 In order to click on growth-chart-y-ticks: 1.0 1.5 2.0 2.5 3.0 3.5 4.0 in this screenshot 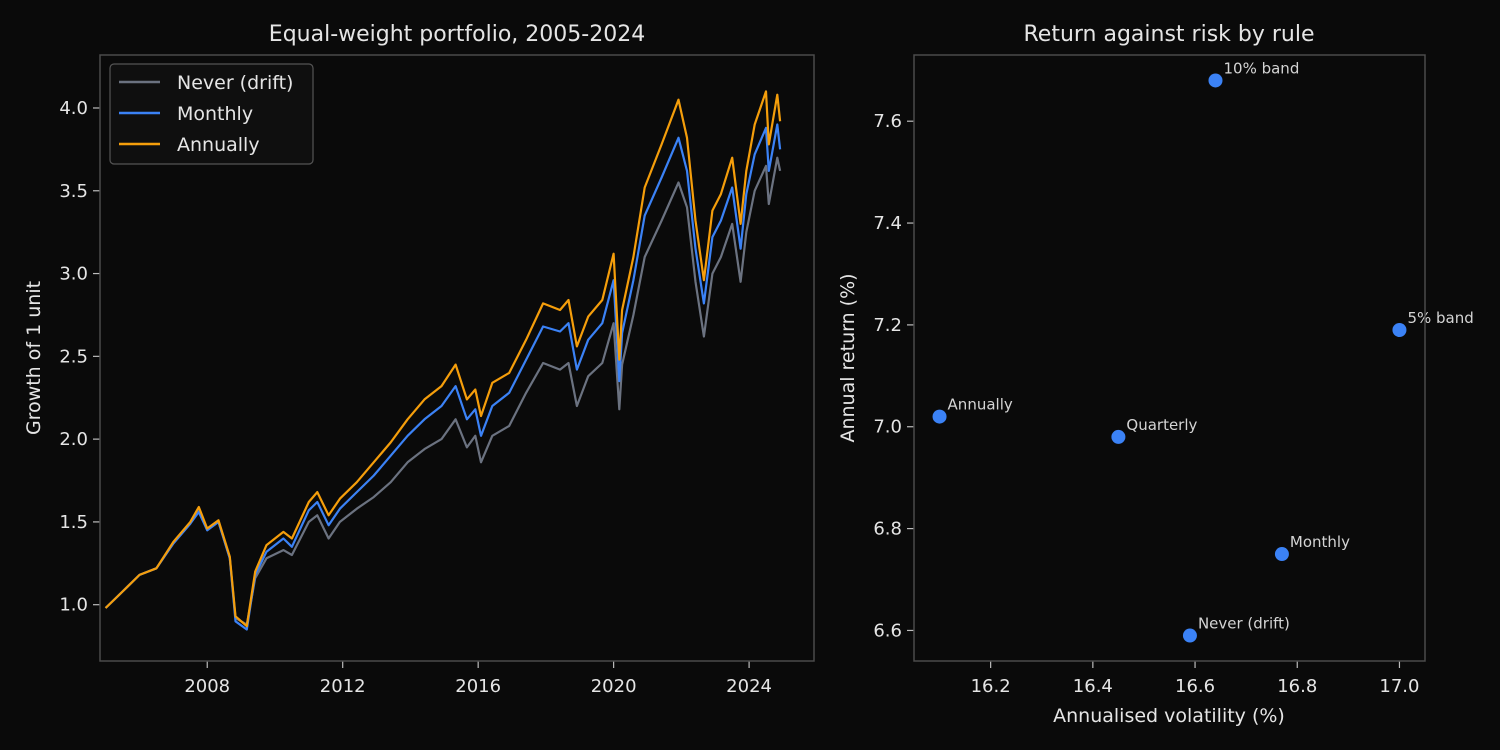, I will do `click(79, 357)`.